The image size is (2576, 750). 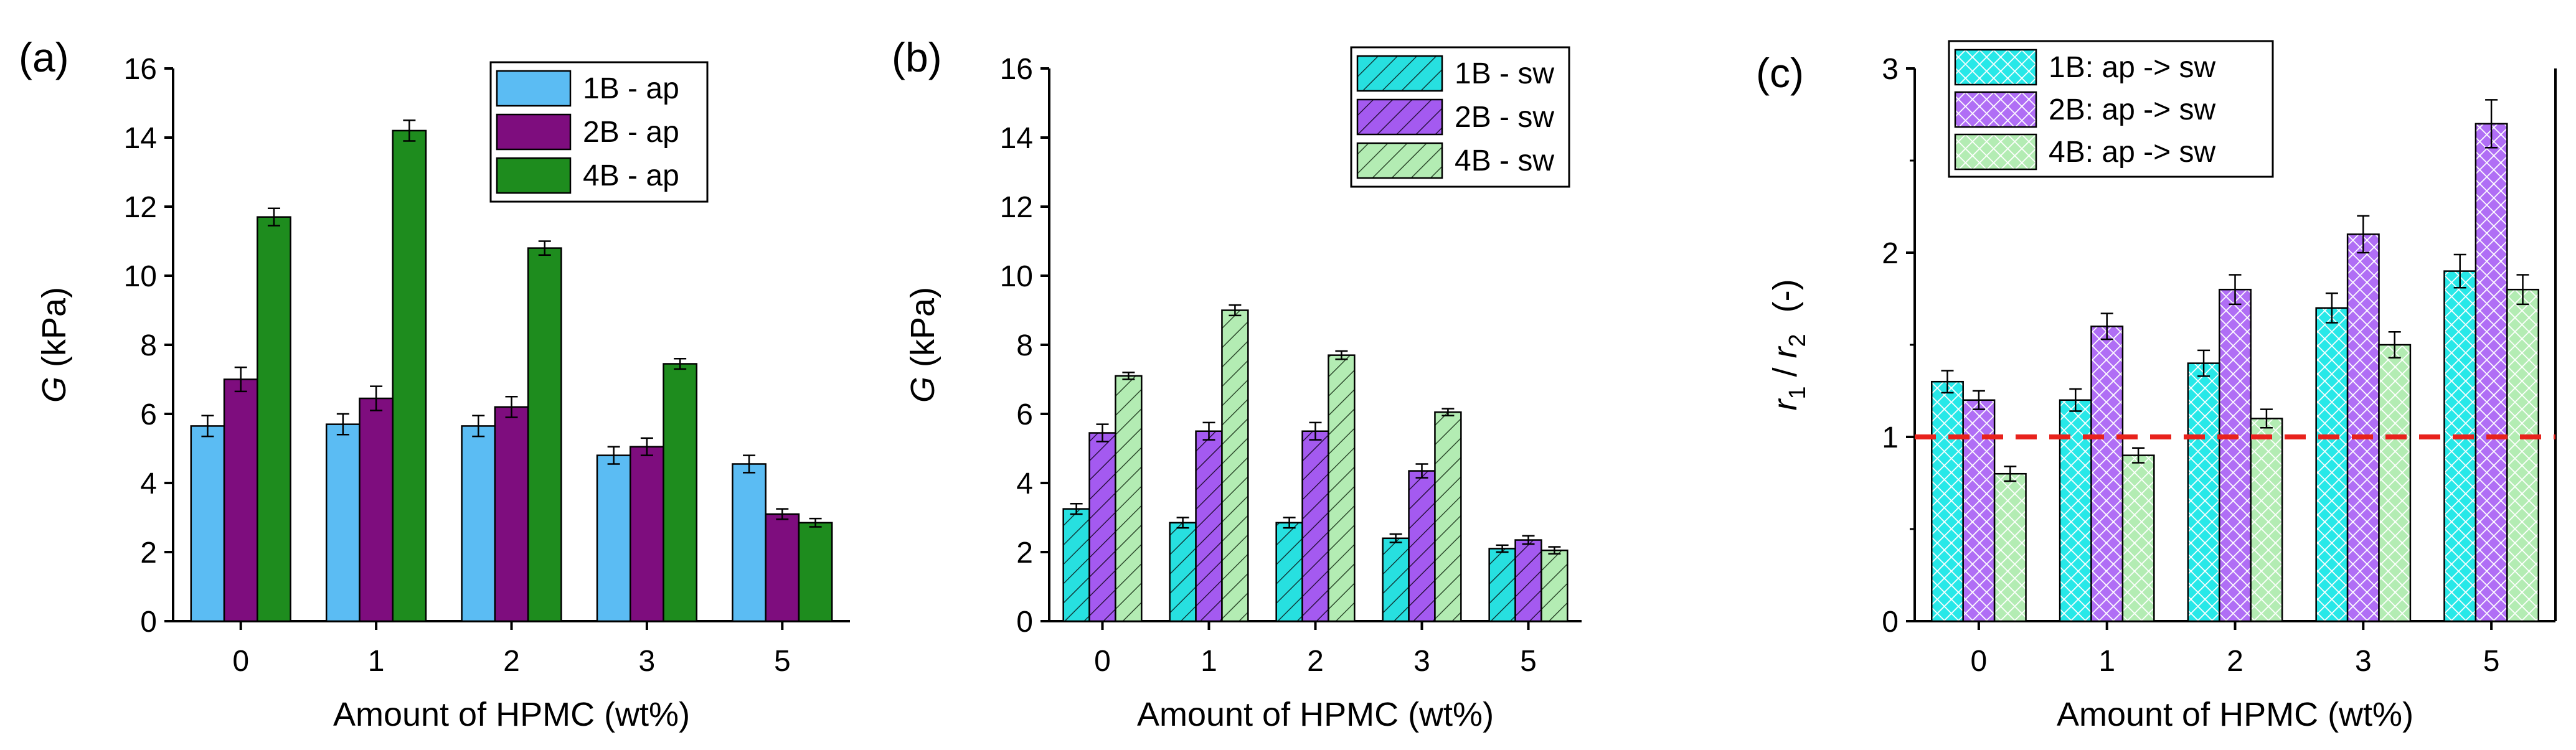 What do you see at coordinates (1890, 437) in the screenshot?
I see `y-tick-label: 1` at bounding box center [1890, 437].